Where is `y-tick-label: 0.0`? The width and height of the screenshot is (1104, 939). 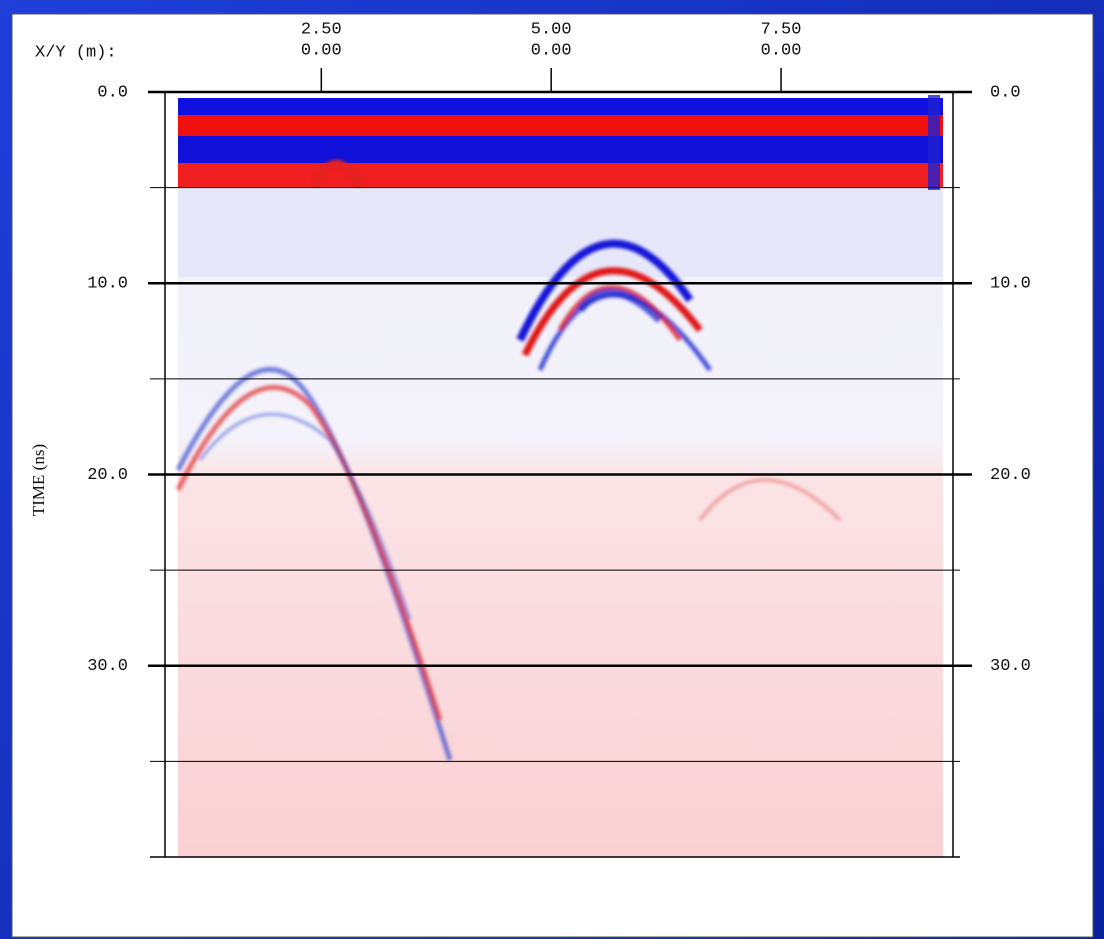 y-tick-label: 0.0 is located at coordinates (112, 92).